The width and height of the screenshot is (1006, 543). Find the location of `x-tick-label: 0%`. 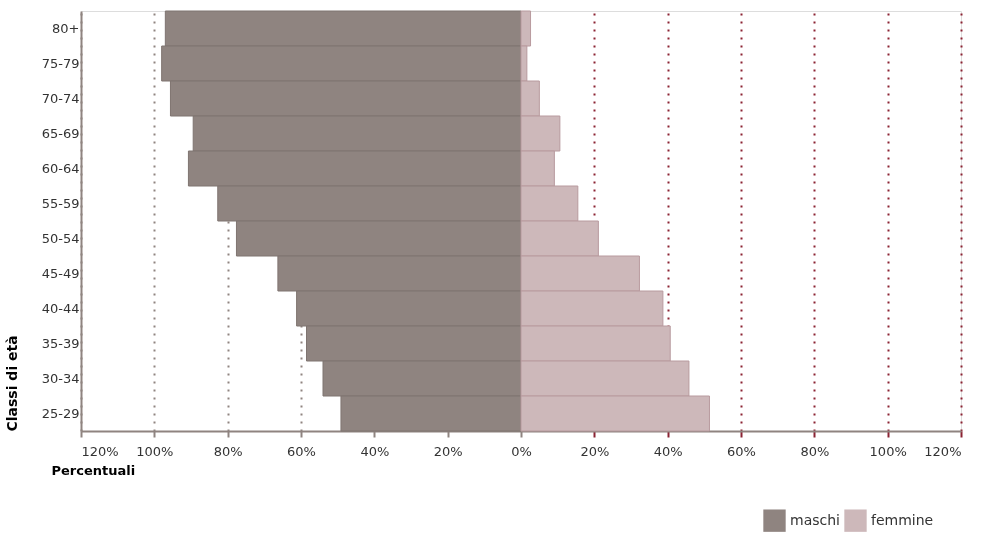

x-tick-label: 0% is located at coordinates (521, 451).